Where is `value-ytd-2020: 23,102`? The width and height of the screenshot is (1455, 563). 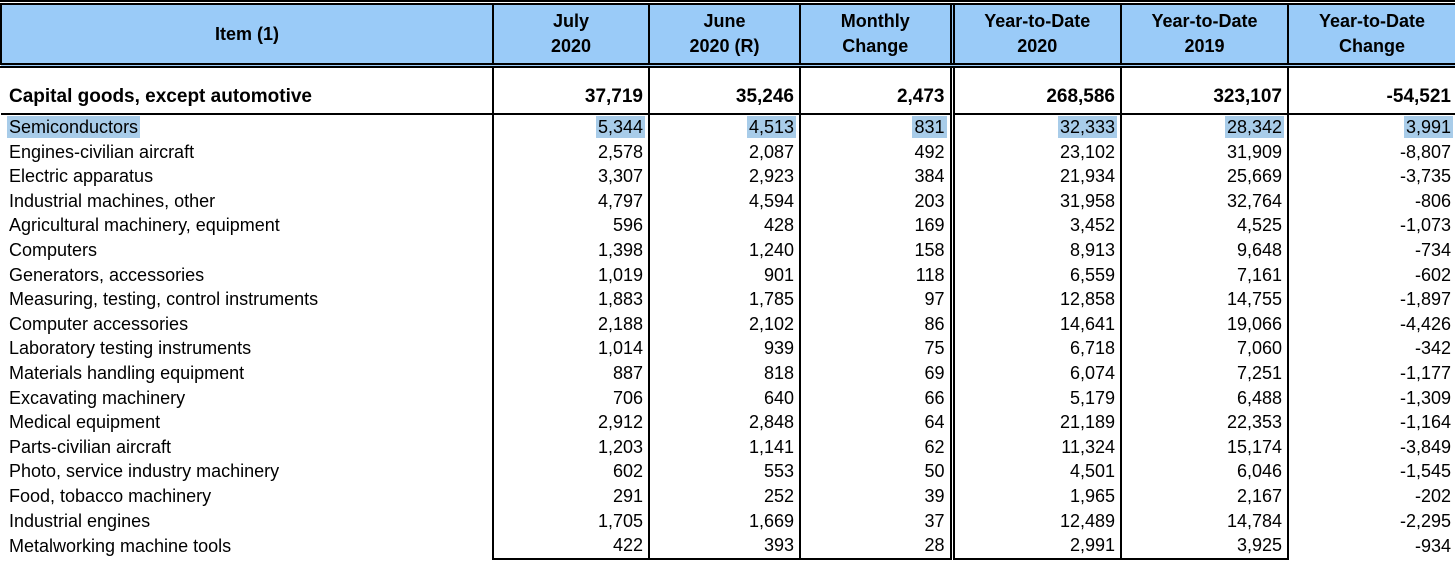 value-ytd-2020: 23,102 is located at coordinates (1087, 151).